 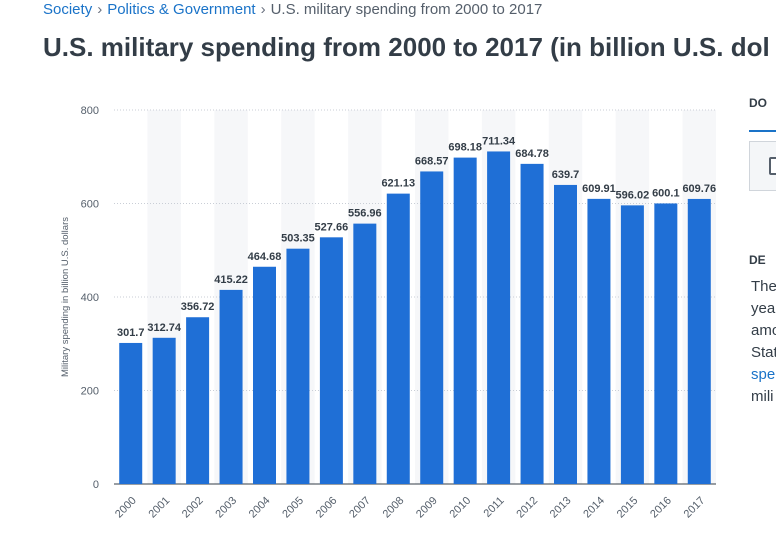 I want to click on y-tick-label: 400, so click(x=90, y=298).